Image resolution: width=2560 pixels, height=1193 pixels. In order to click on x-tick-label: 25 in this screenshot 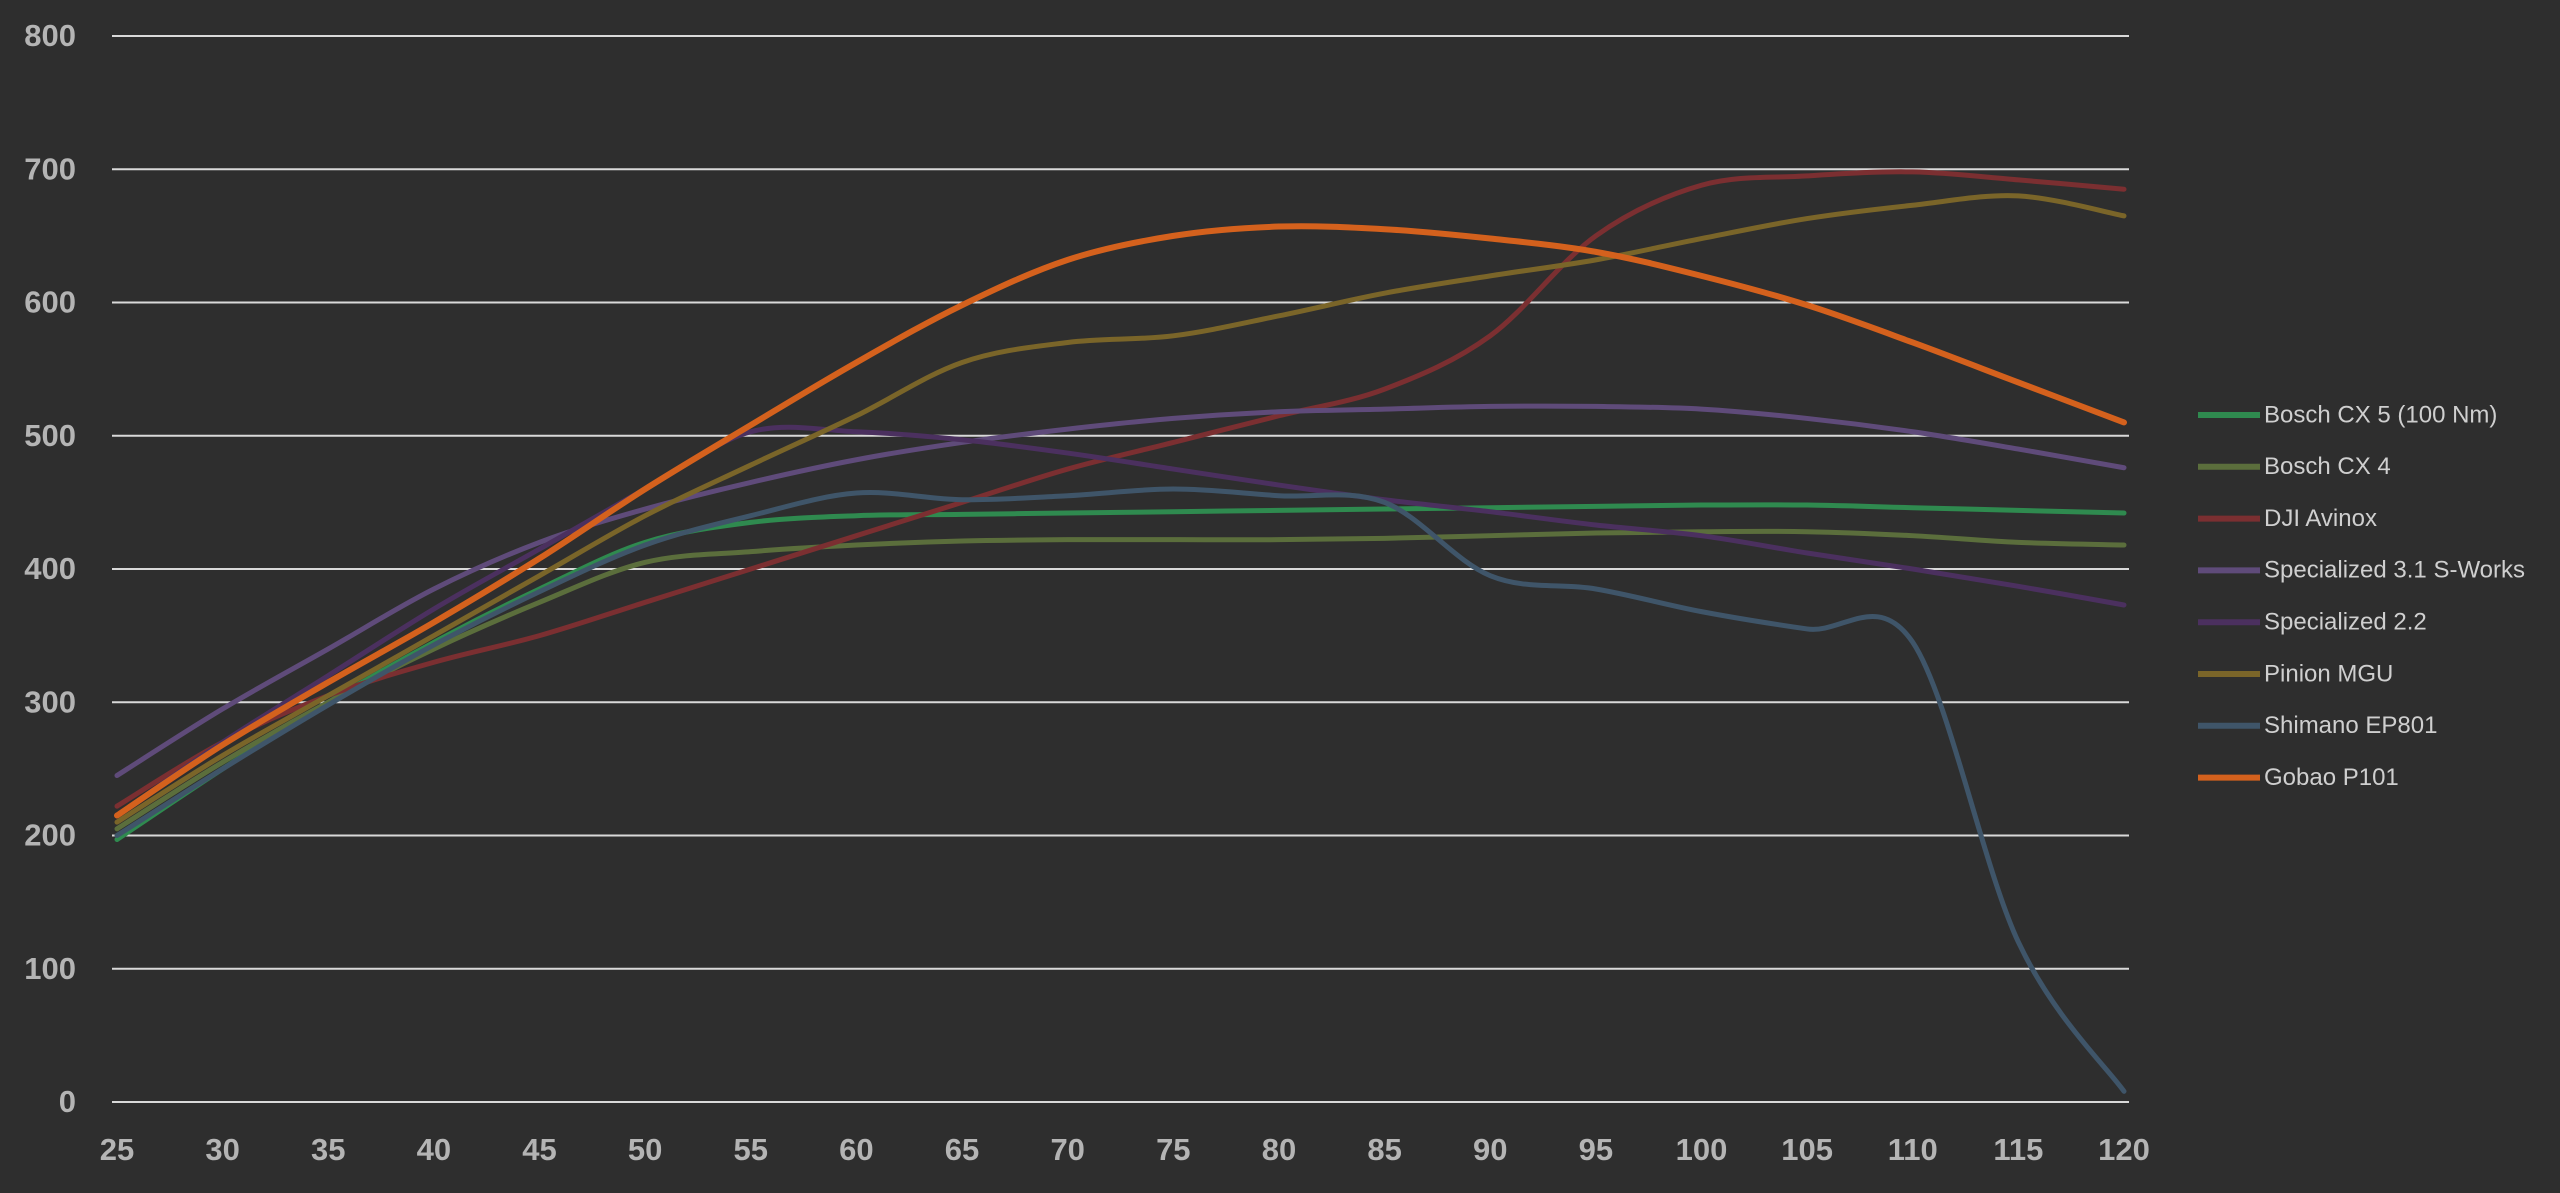, I will do `click(117, 1149)`.